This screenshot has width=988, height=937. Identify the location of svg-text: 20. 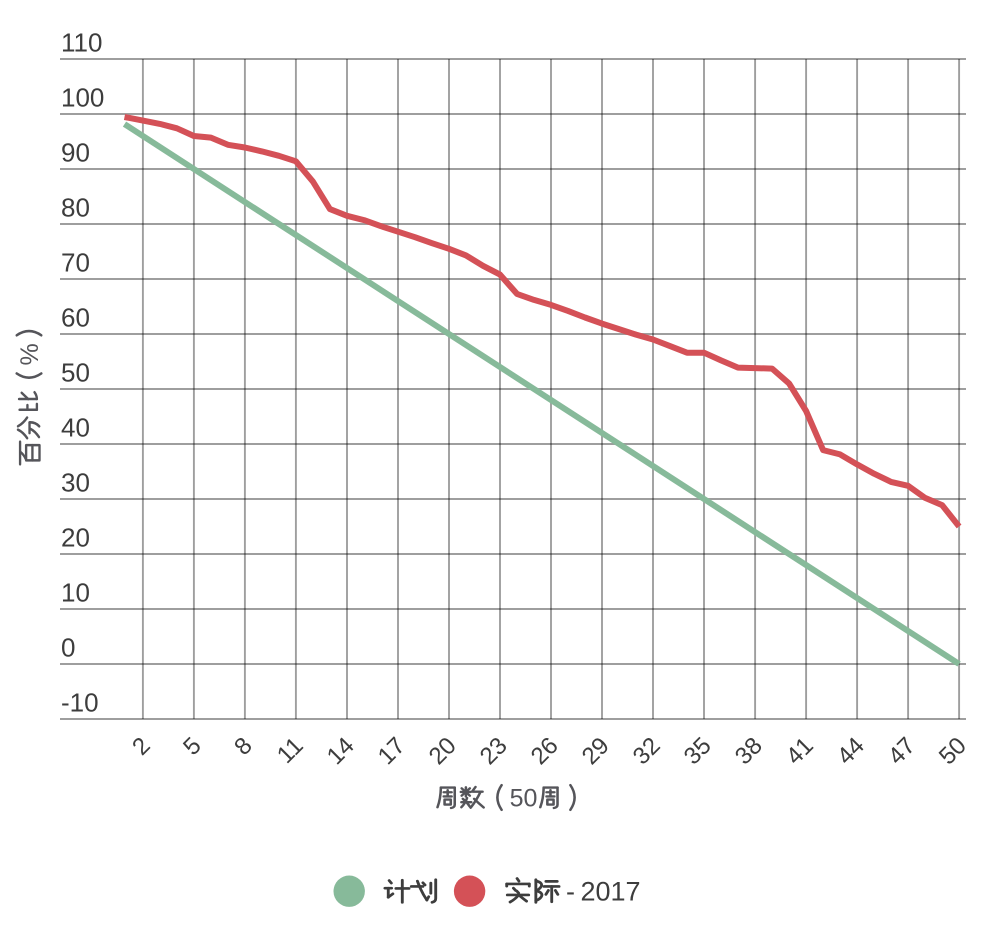
(75, 538).